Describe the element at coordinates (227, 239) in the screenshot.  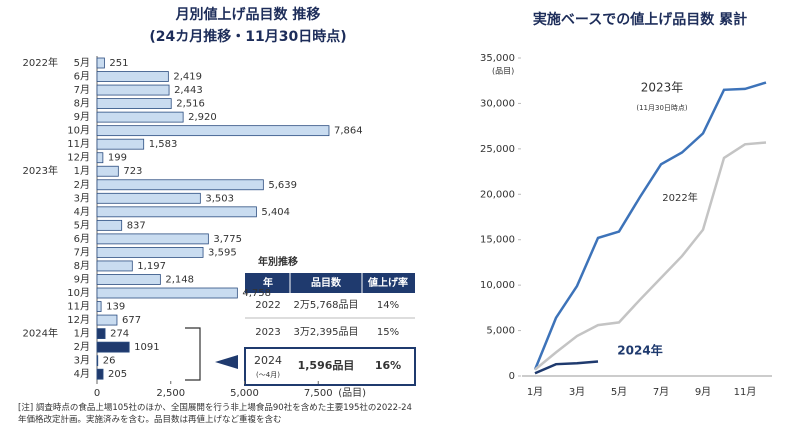
I see `value-label: 3,775` at that location.